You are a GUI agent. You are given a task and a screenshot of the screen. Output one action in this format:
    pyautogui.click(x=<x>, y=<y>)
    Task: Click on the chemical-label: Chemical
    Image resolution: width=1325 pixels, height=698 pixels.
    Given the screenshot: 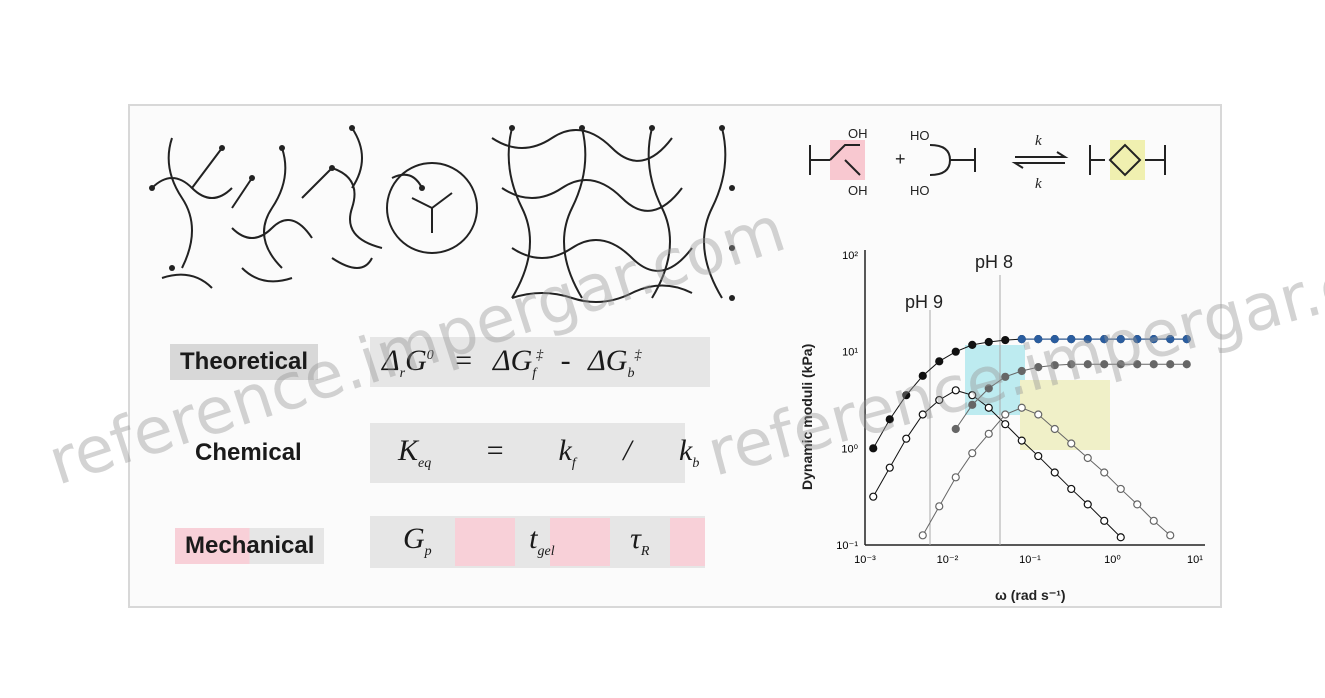 What is the action you would take?
    pyautogui.click(x=248, y=452)
    